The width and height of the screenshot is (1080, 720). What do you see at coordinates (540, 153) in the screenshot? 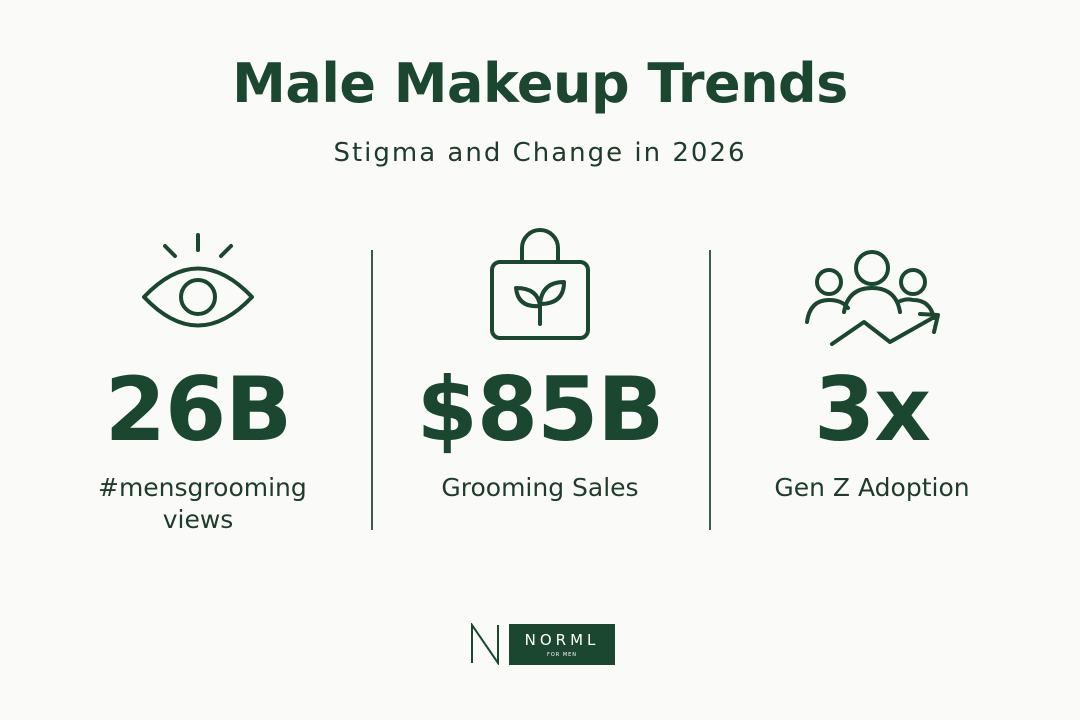
I see `subtitle: Stigma and Change in 2026` at bounding box center [540, 153].